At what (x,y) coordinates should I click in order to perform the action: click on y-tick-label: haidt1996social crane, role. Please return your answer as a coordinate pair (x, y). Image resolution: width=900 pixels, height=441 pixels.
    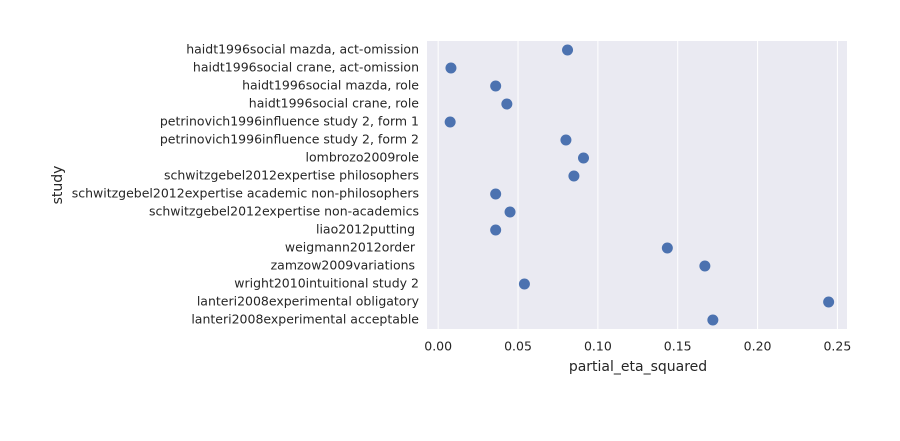
    Looking at the image, I should click on (334, 103).